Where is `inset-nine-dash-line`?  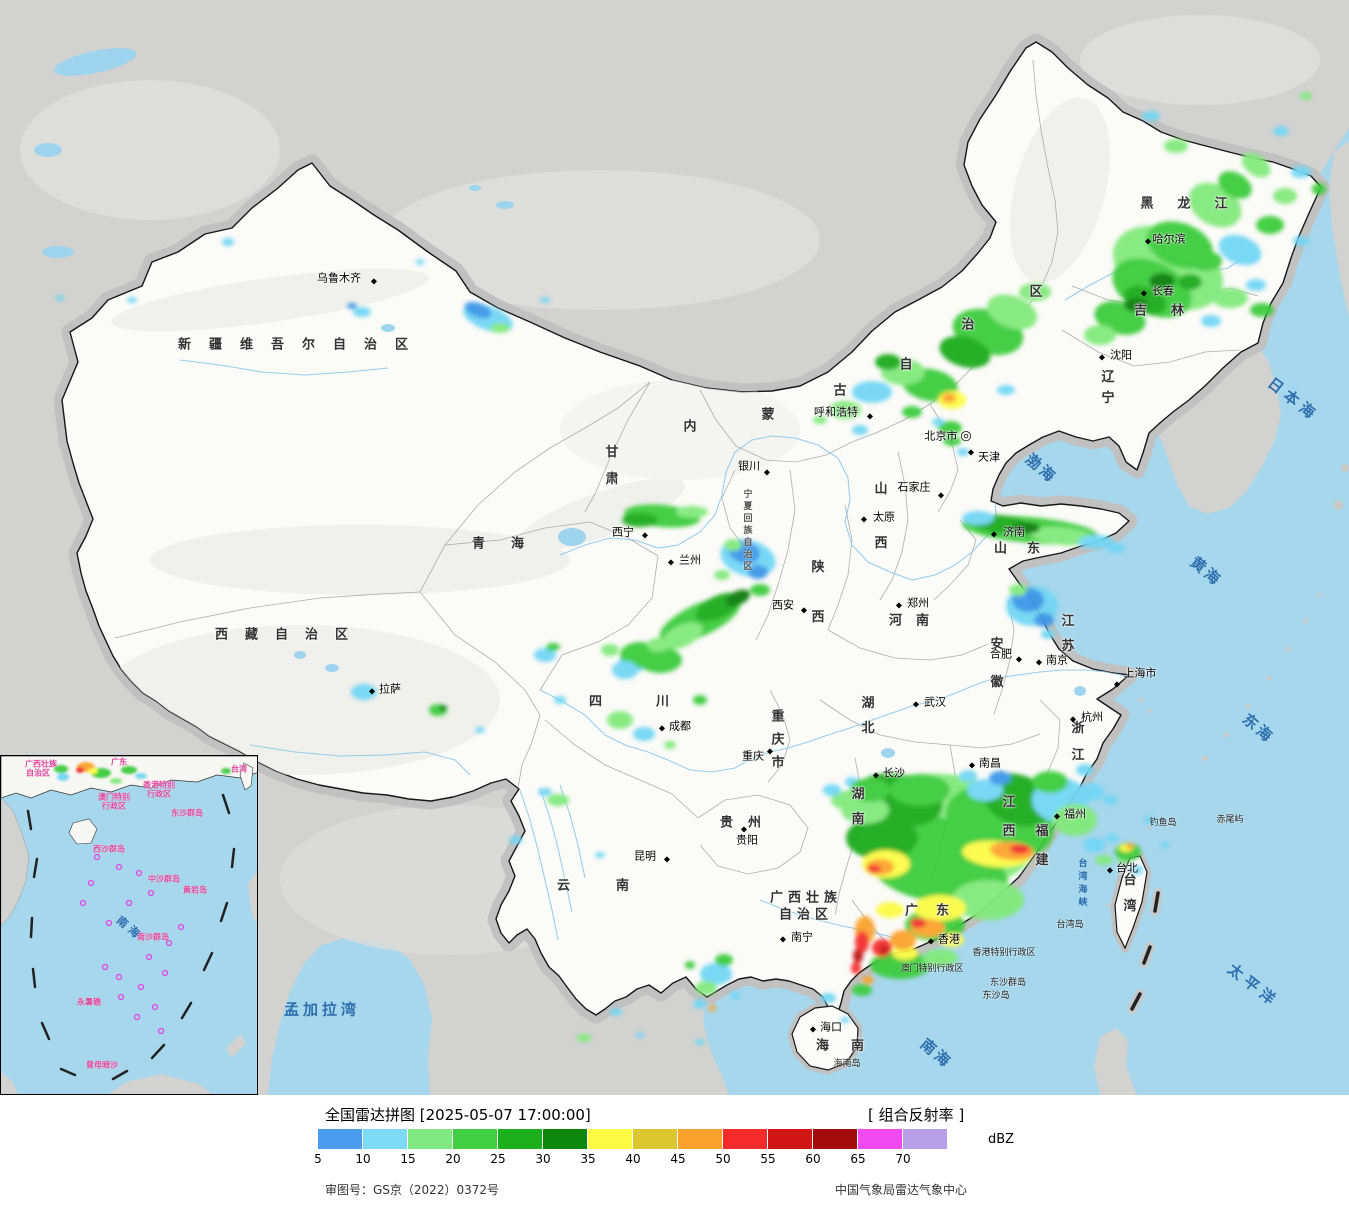 inset-nine-dash-line is located at coordinates (131, 937).